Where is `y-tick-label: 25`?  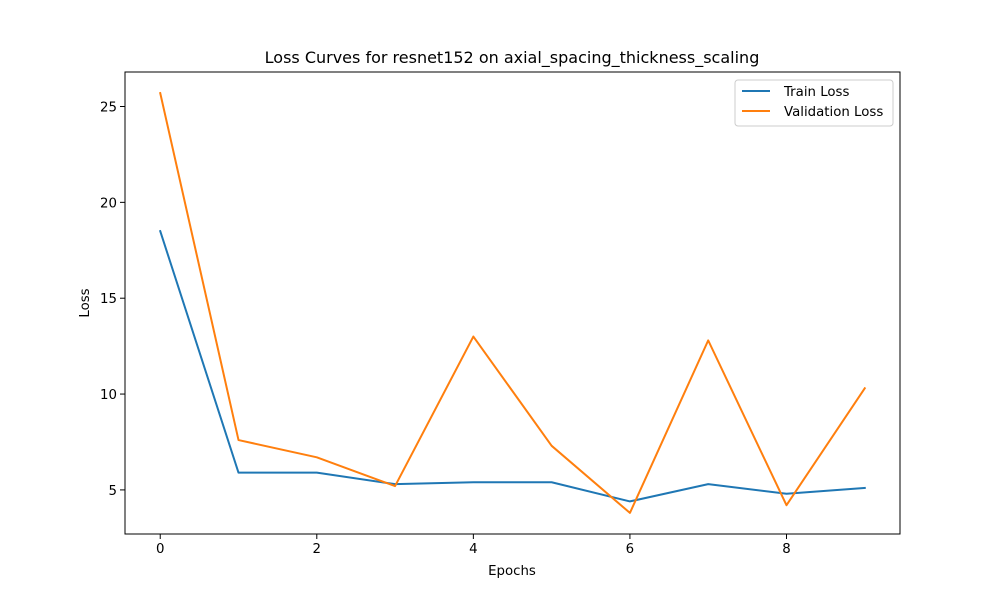
y-tick-label: 25 is located at coordinates (108, 108).